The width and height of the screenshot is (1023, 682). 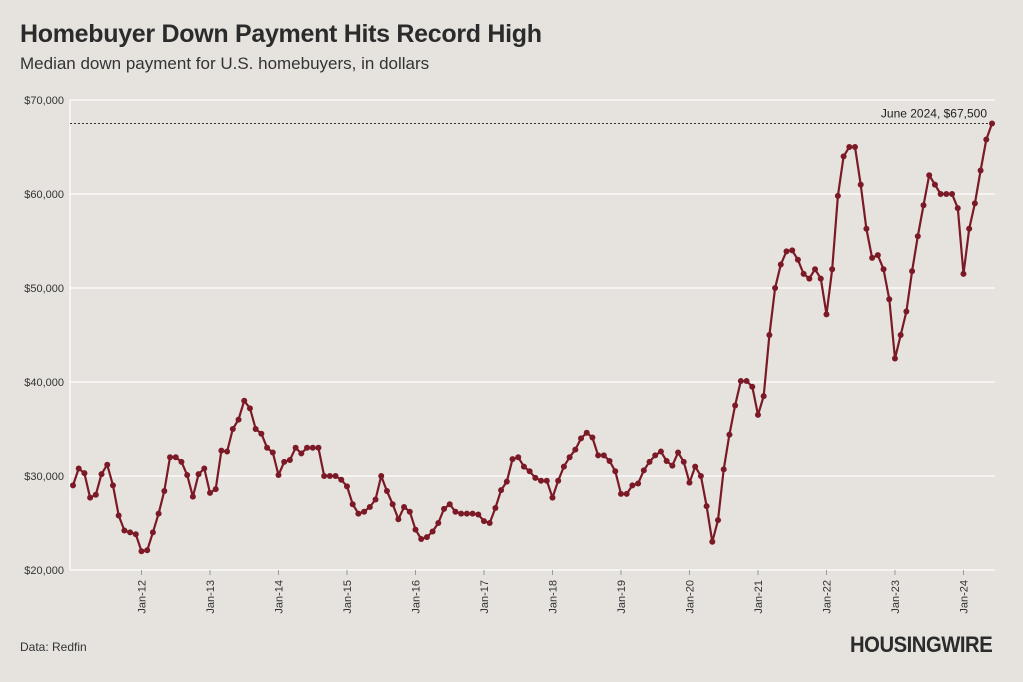 I want to click on x-tick-label: Jan-18, so click(x=553, y=597).